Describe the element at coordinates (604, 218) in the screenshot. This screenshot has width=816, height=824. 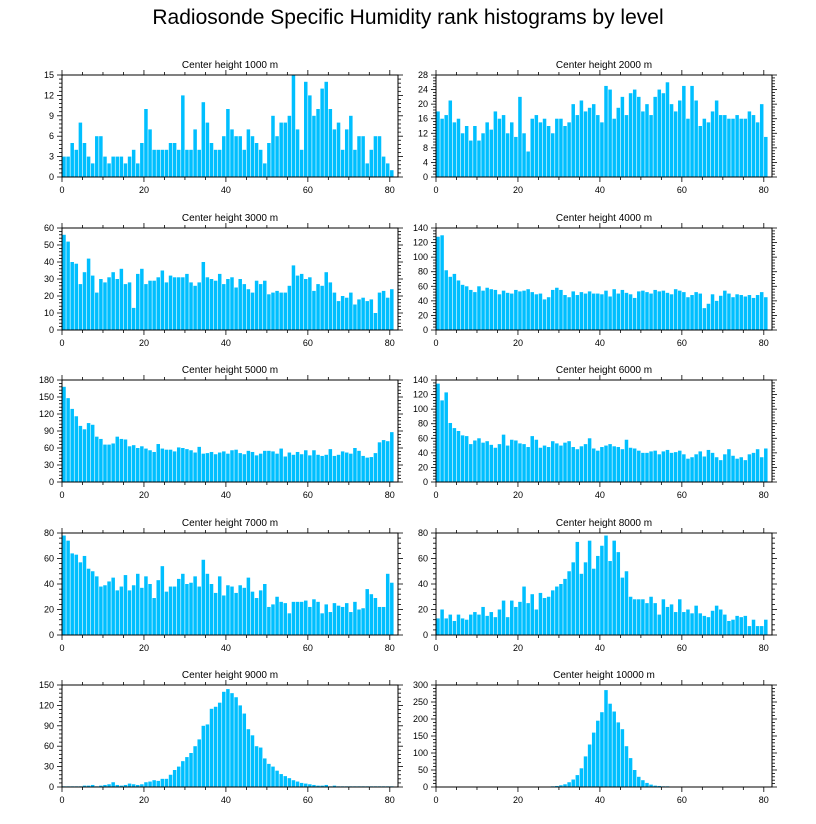
I see `panel-title: Center height 4000 m` at that location.